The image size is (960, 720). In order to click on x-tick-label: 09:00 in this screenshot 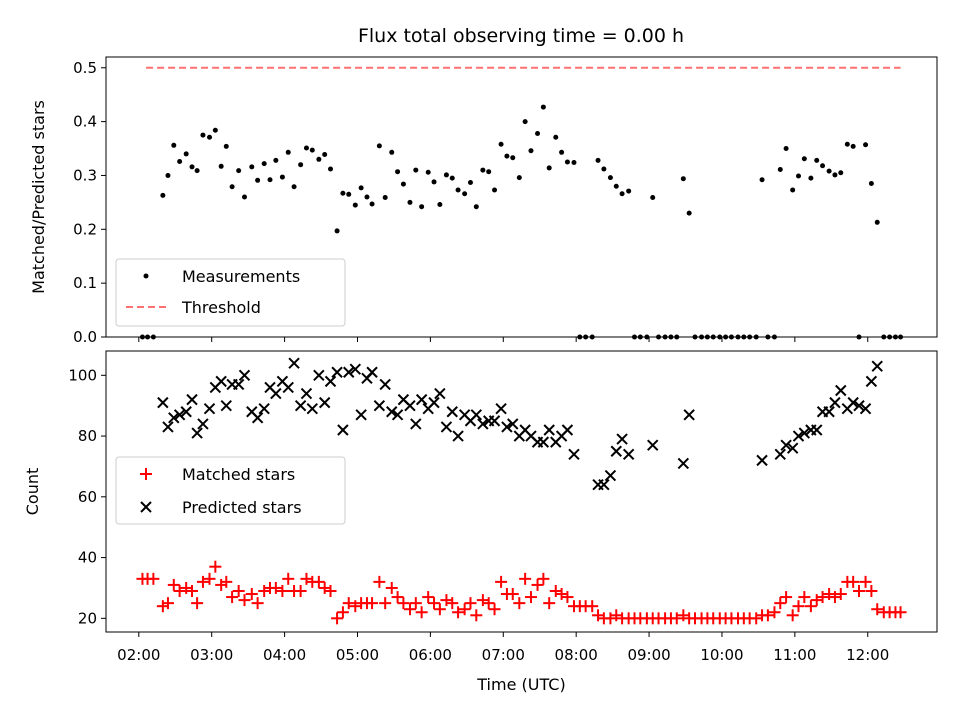, I will do `click(648, 655)`.